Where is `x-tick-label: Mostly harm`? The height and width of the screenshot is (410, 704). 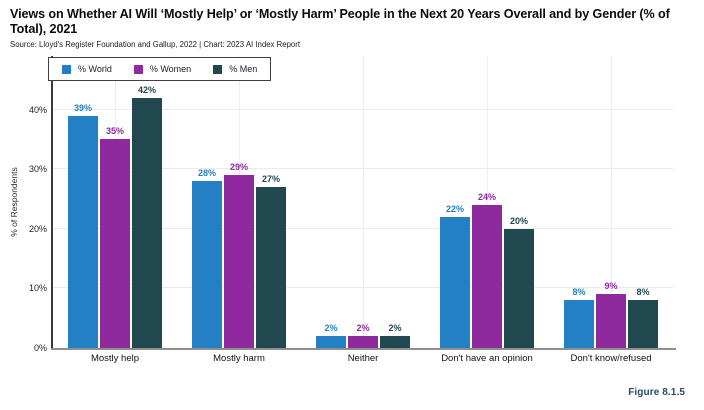
x-tick-label: Mostly harm is located at coordinates (239, 358).